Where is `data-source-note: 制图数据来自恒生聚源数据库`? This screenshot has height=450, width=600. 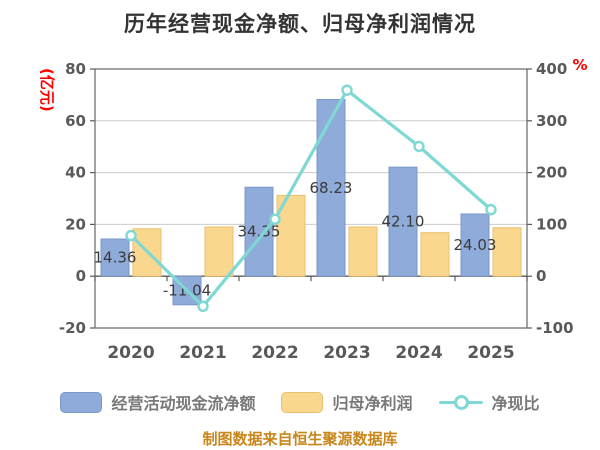
data-source-note: 制图数据来自恒生聚源数据库 is located at coordinates (300, 439).